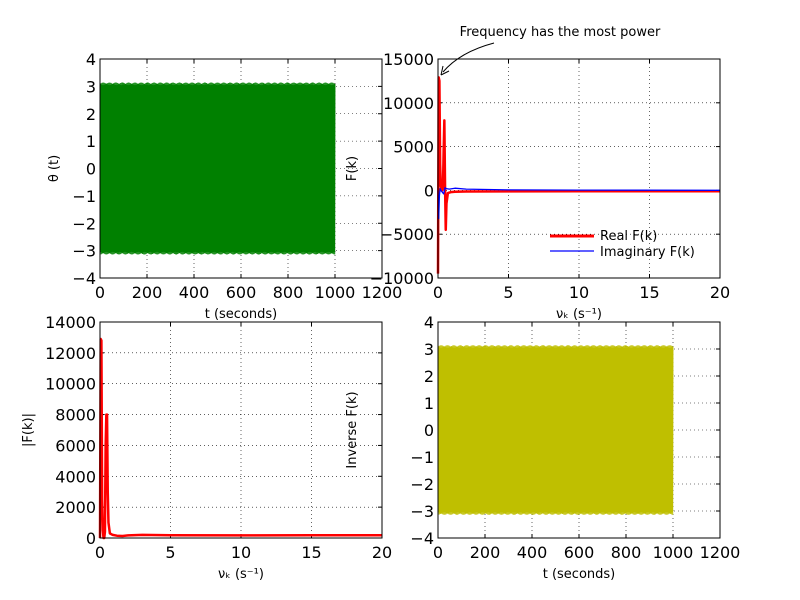 This screenshot has height=600, width=800. Describe the element at coordinates (352, 168) in the screenshot. I see `y-axis-label: F(k)` at that location.